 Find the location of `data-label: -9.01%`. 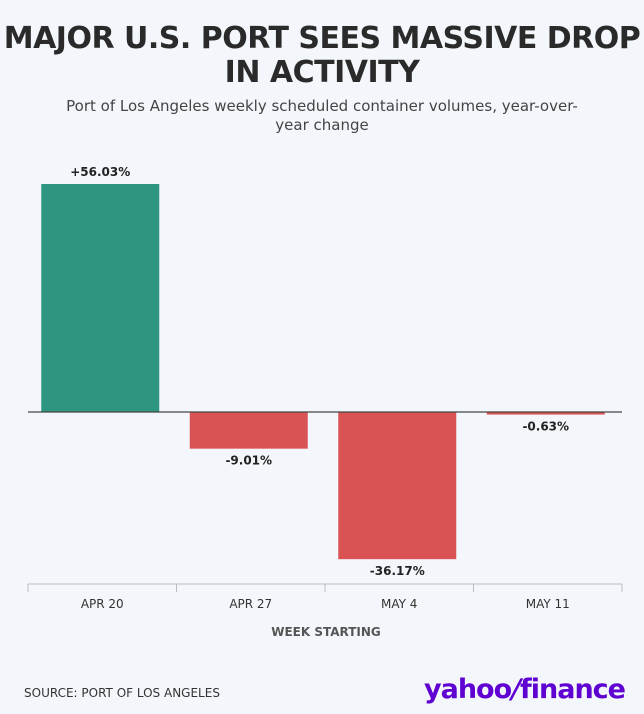

data-label: -9.01% is located at coordinates (248, 461).